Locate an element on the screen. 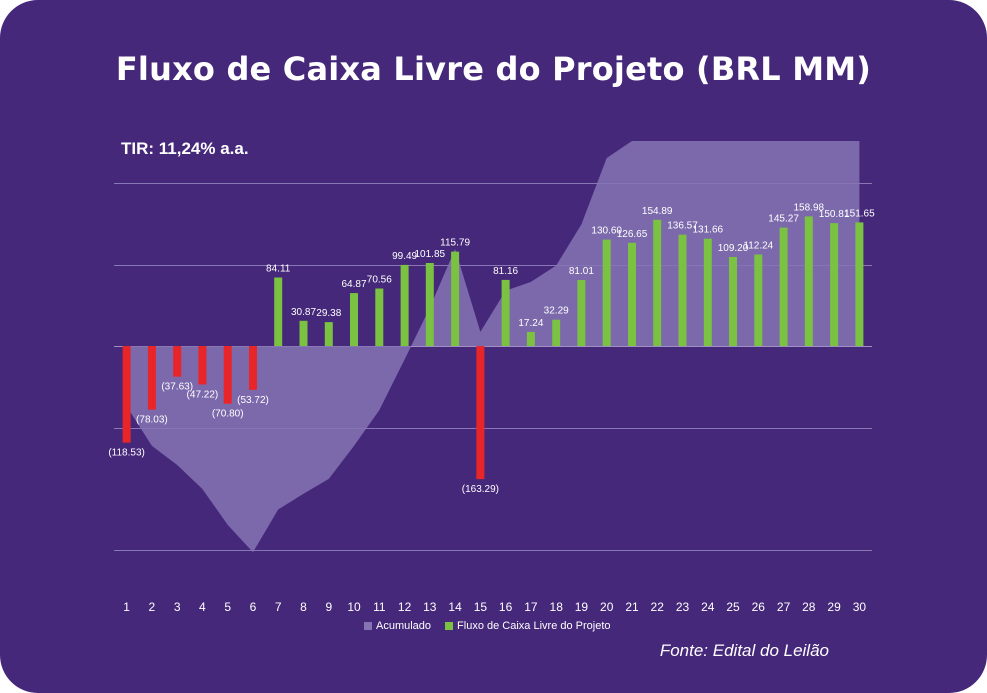 This screenshot has width=987, height=693. x-tick-3: 3 is located at coordinates (177, 607).